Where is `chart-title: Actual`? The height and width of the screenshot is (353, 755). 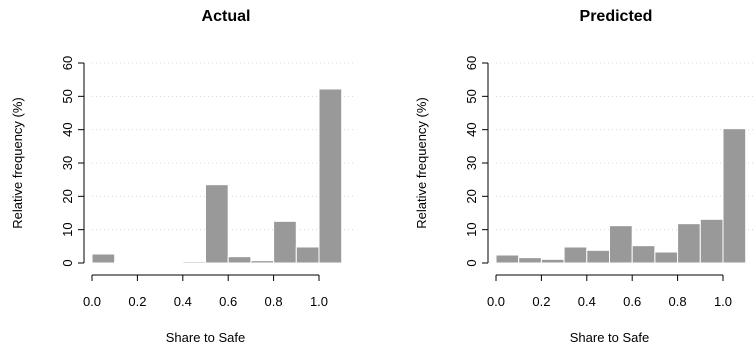
chart-title: Actual is located at coordinates (226, 16).